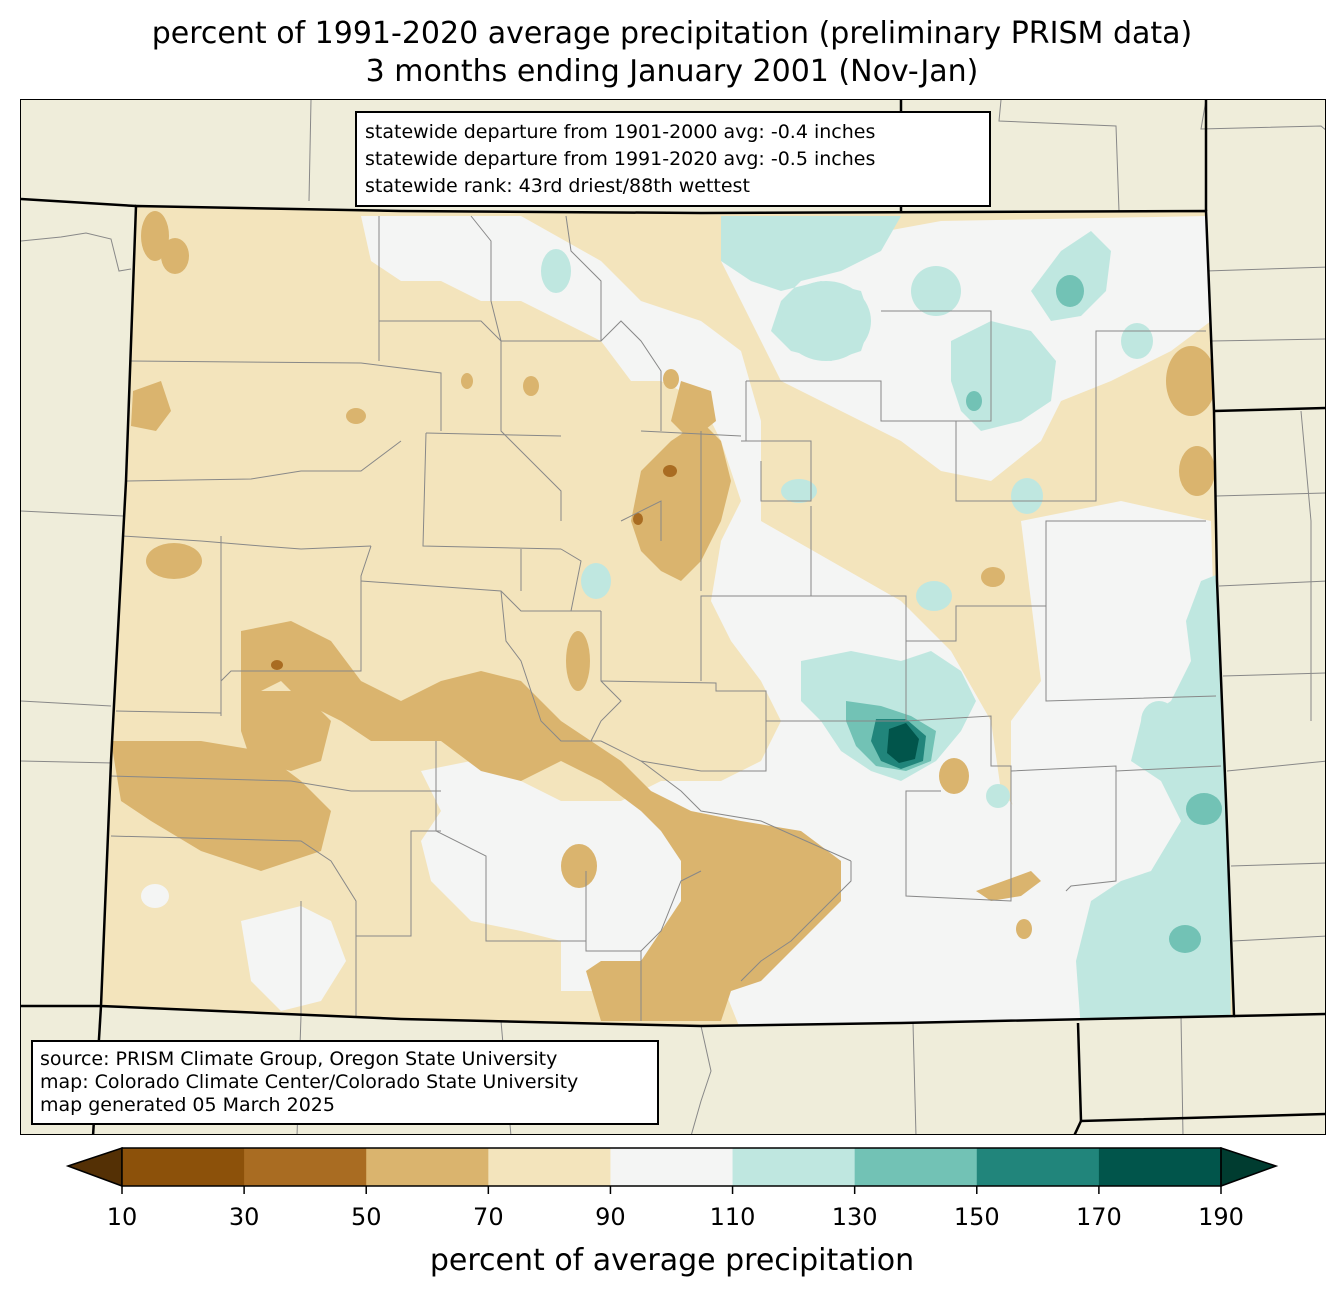  I want to click on colorbar, so click(672, 1170).